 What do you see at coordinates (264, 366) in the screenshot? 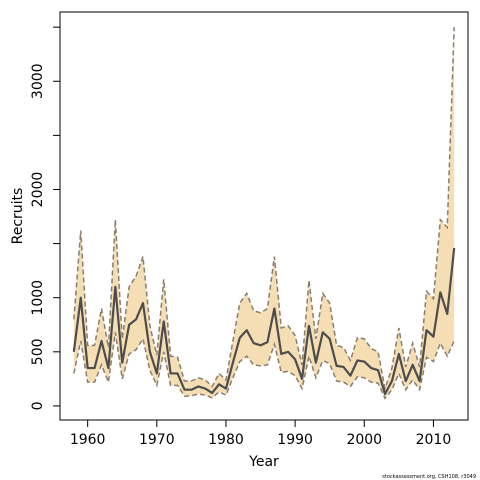
I see `lower-bound-line` at bounding box center [264, 366].